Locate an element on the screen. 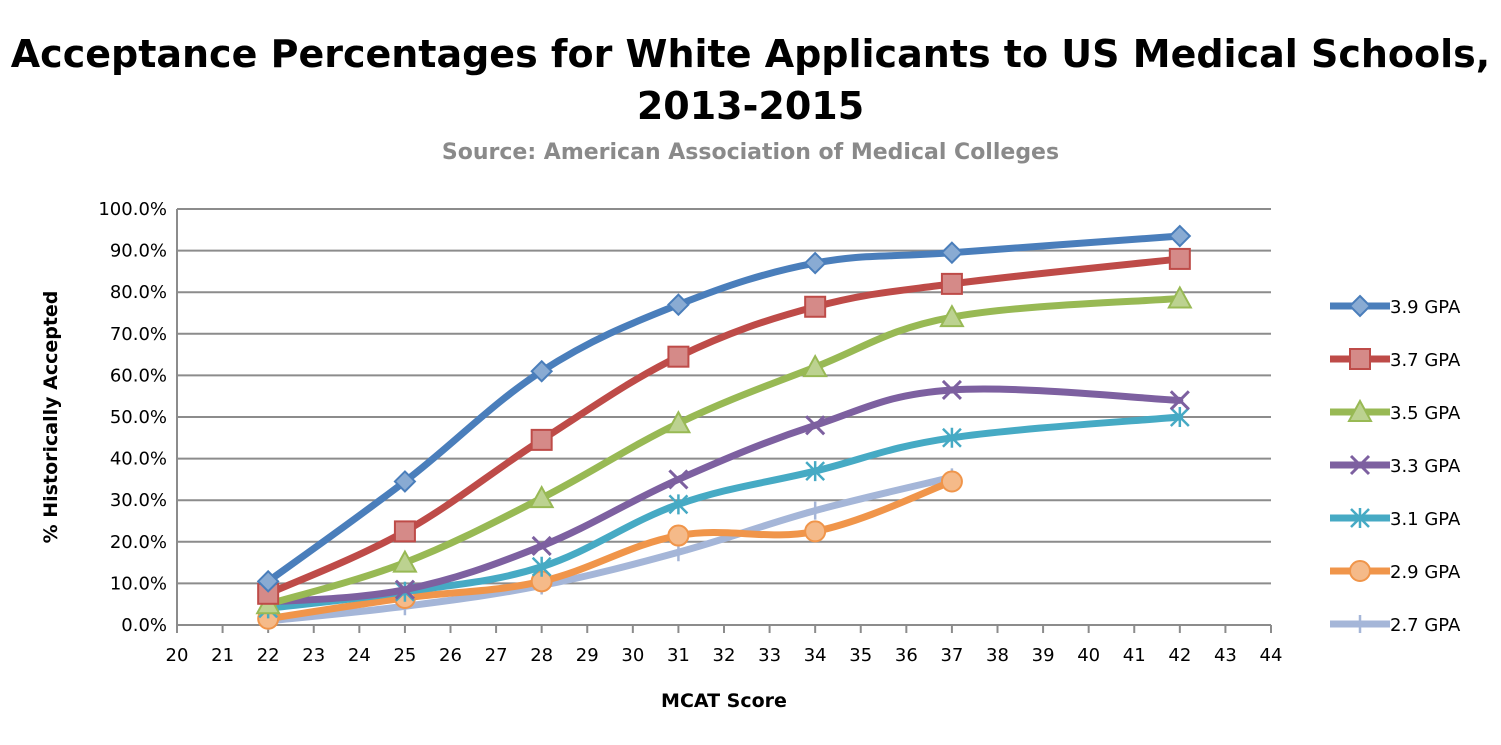 The height and width of the screenshot is (745, 1501). x-tick-label: 40 is located at coordinates (1088, 655).